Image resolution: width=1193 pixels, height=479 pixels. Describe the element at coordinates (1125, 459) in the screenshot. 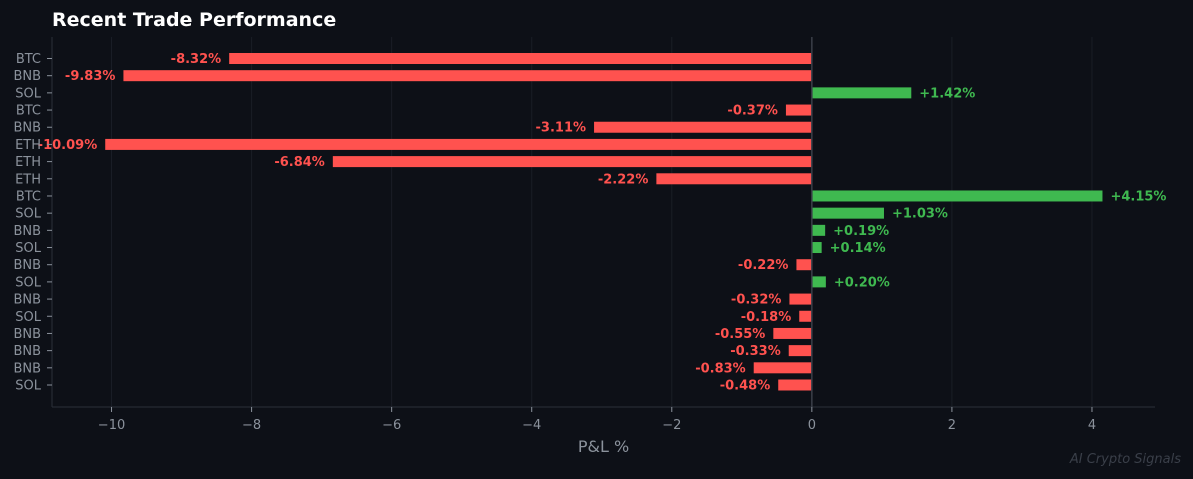

I see `watermark: AI Crypto Signals` at that location.